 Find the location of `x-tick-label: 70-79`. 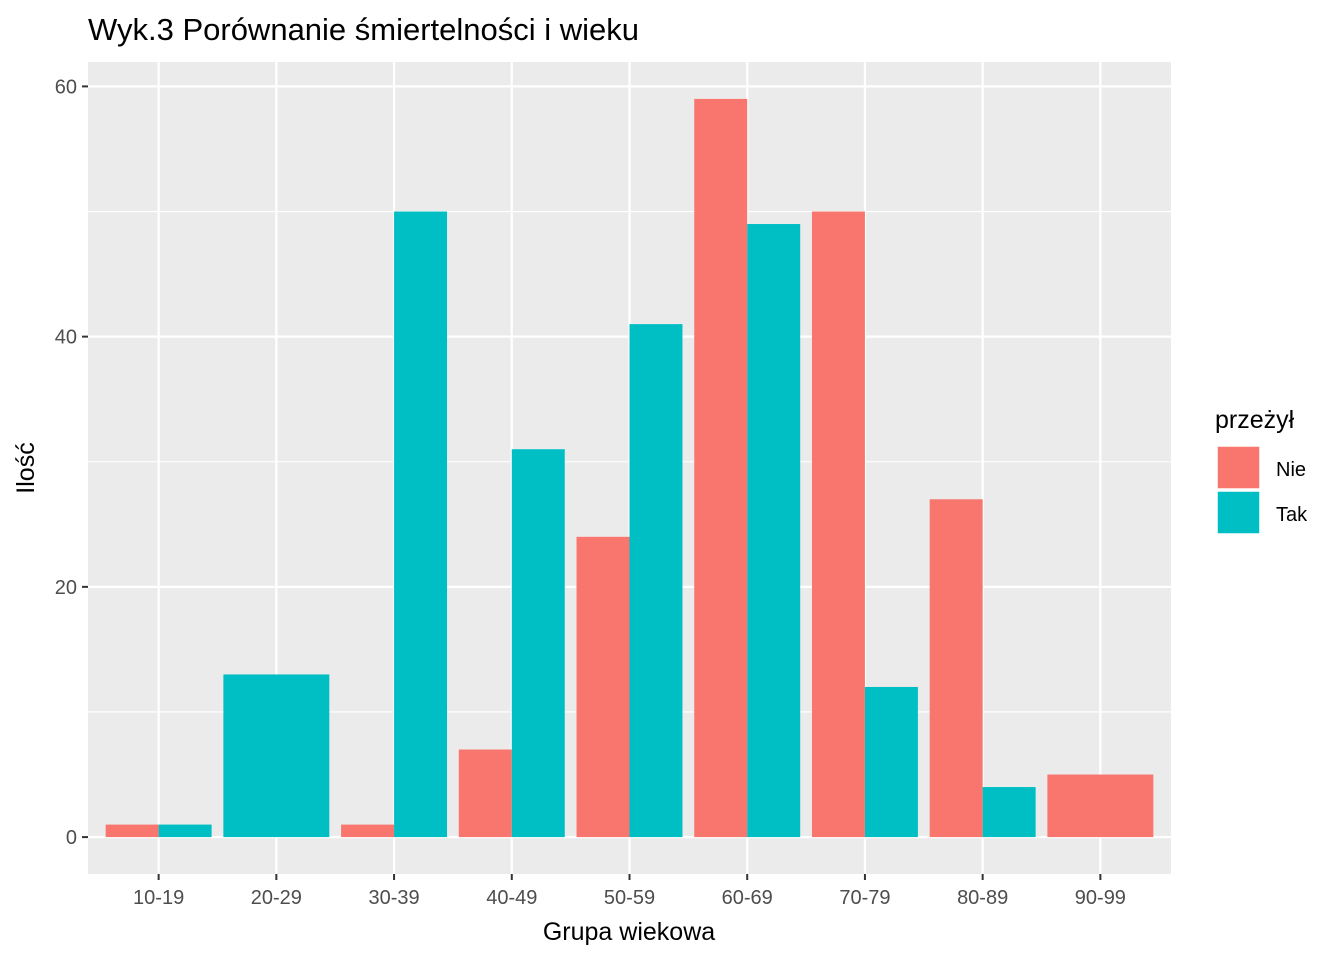

x-tick-label: 70-79 is located at coordinates (864, 898).